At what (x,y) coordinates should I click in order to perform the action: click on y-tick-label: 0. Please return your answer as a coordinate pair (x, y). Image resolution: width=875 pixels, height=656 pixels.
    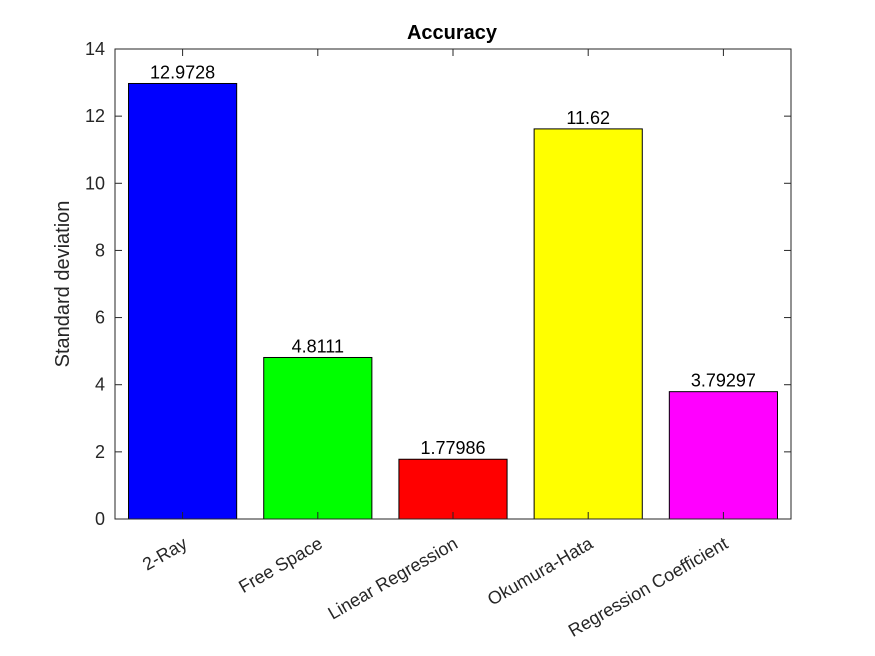
    Looking at the image, I should click on (100, 519).